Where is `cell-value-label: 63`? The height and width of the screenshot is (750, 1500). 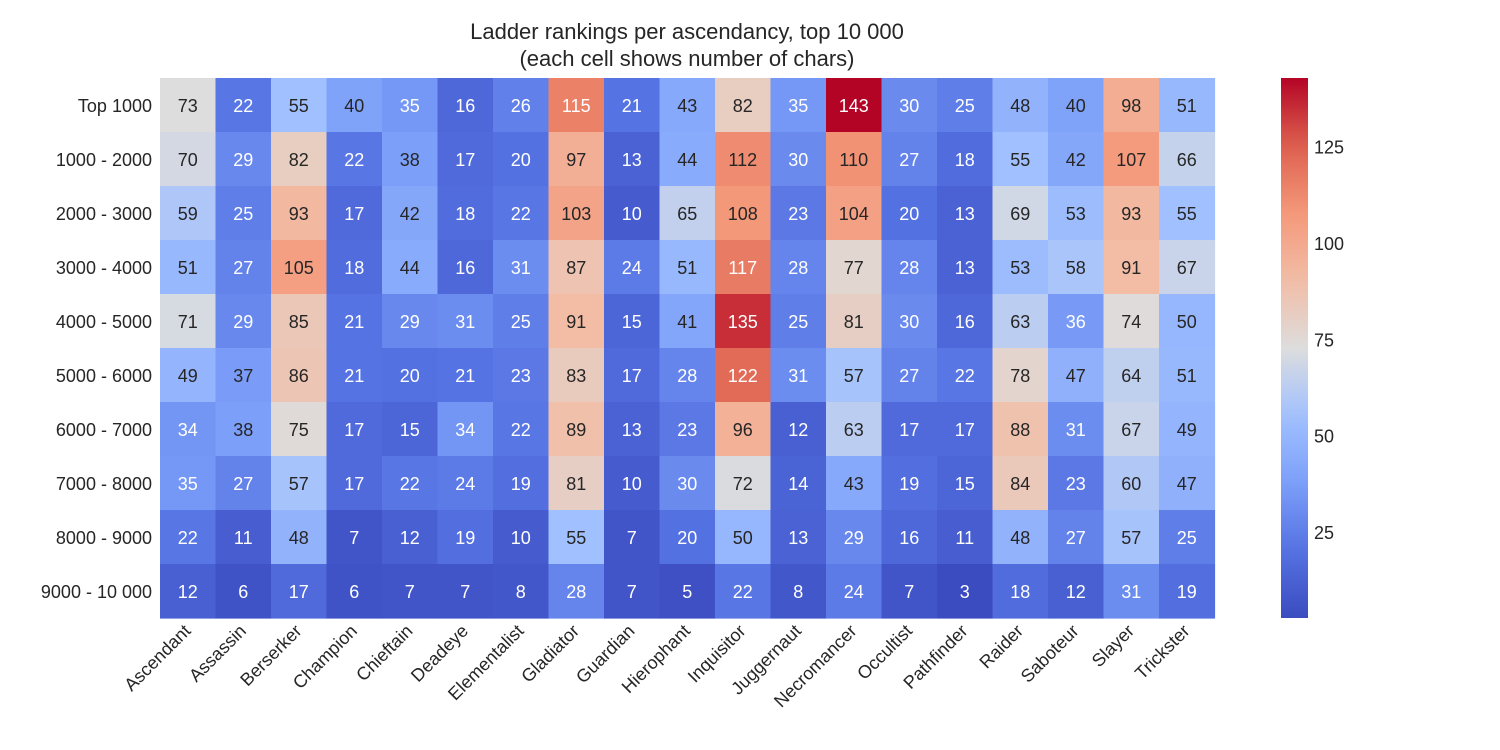
cell-value-label: 63 is located at coordinates (1020, 322).